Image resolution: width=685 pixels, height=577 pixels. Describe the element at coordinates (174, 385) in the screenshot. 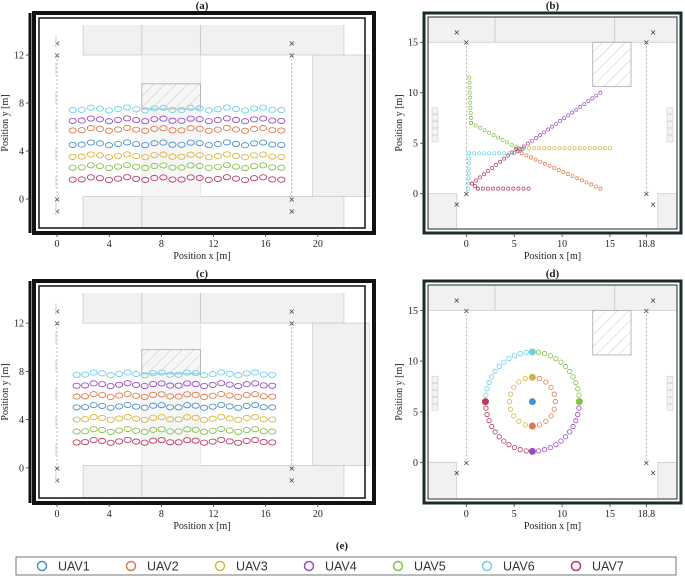

I see `series-uav4` at that location.